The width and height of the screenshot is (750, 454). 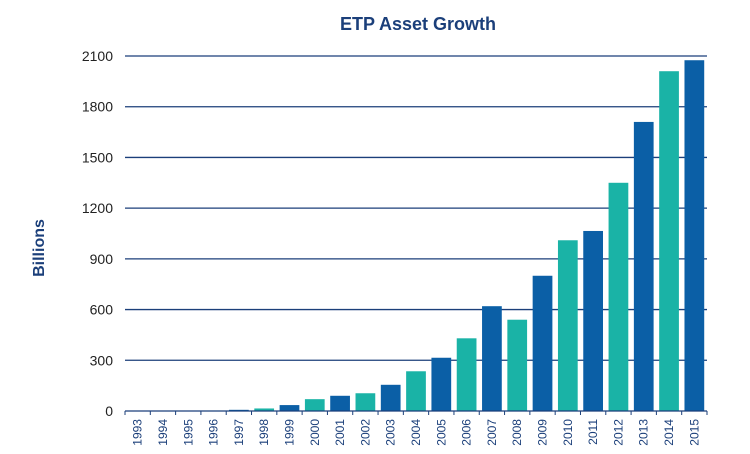 I want to click on x-tick-label: 2008, so click(x=517, y=432).